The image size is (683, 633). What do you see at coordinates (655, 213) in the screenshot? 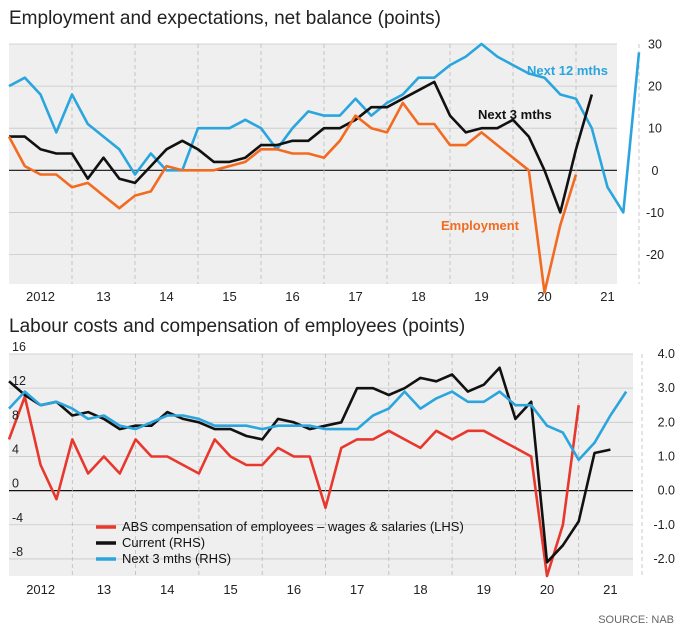
I see `chart1-ytick-10: -10` at bounding box center [655, 213].